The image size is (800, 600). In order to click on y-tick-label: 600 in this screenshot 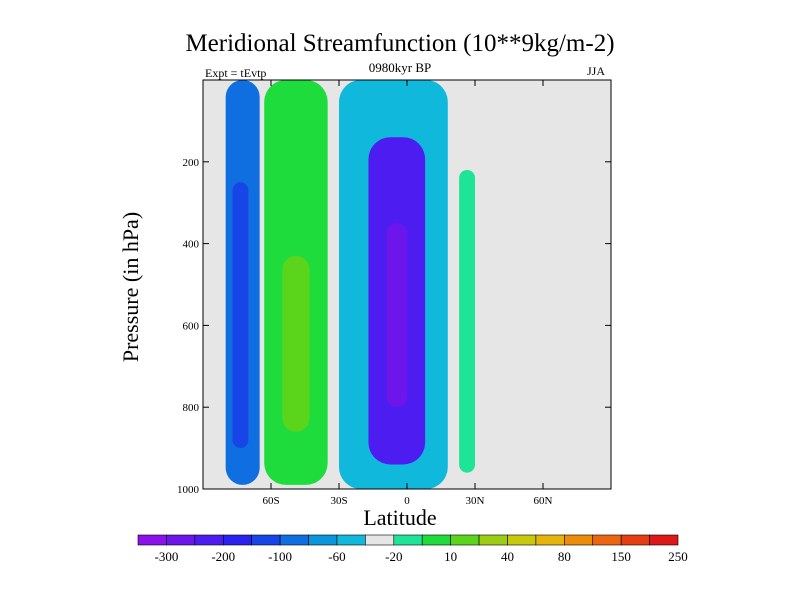, I will do `click(191, 326)`.